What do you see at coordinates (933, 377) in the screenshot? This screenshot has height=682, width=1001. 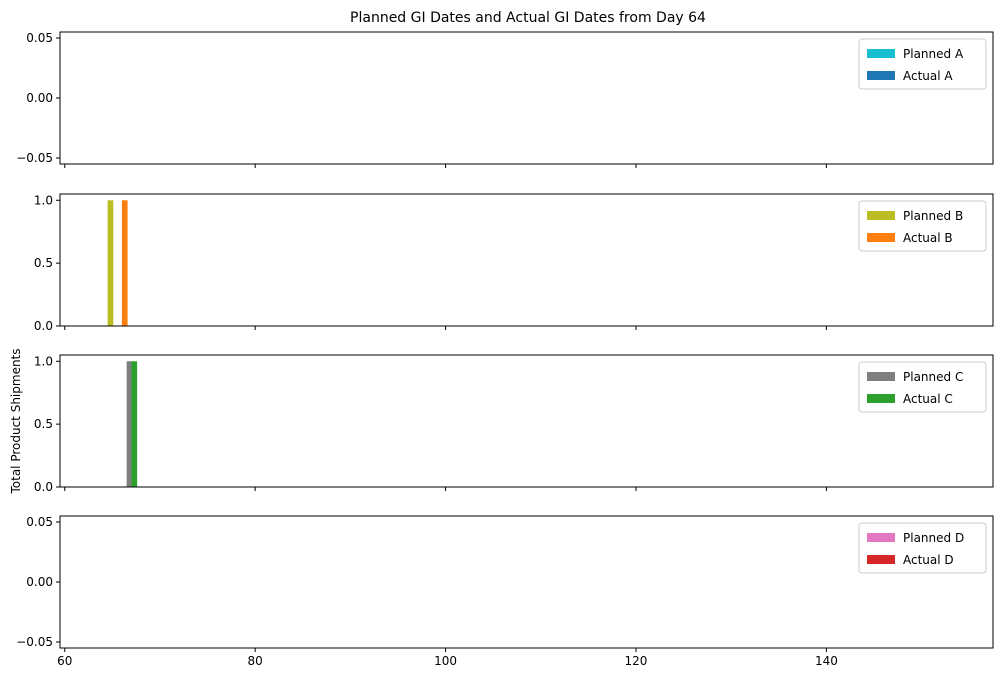 I see `legend-label: Planned C` at bounding box center [933, 377].